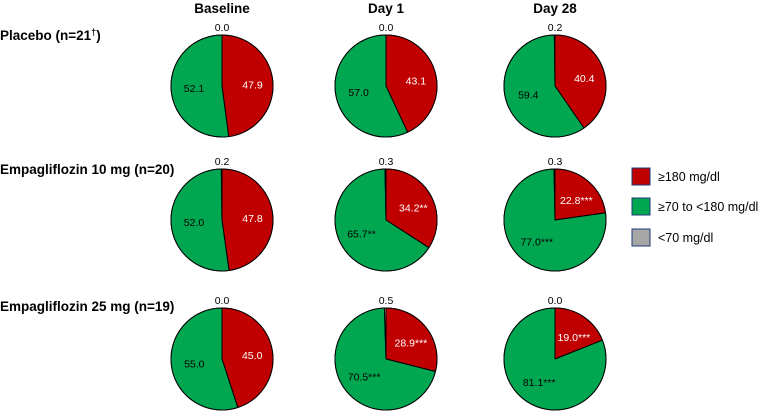  I want to click on column-header-day-28: Day 28, so click(555, 8).